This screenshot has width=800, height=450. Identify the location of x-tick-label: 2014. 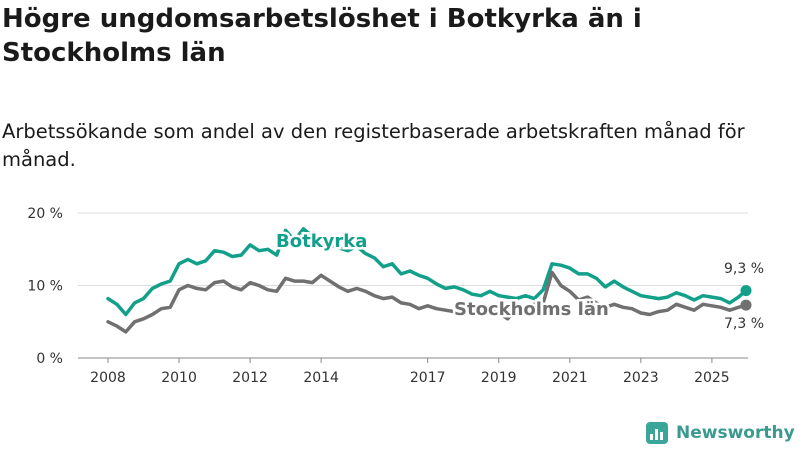
(321, 378).